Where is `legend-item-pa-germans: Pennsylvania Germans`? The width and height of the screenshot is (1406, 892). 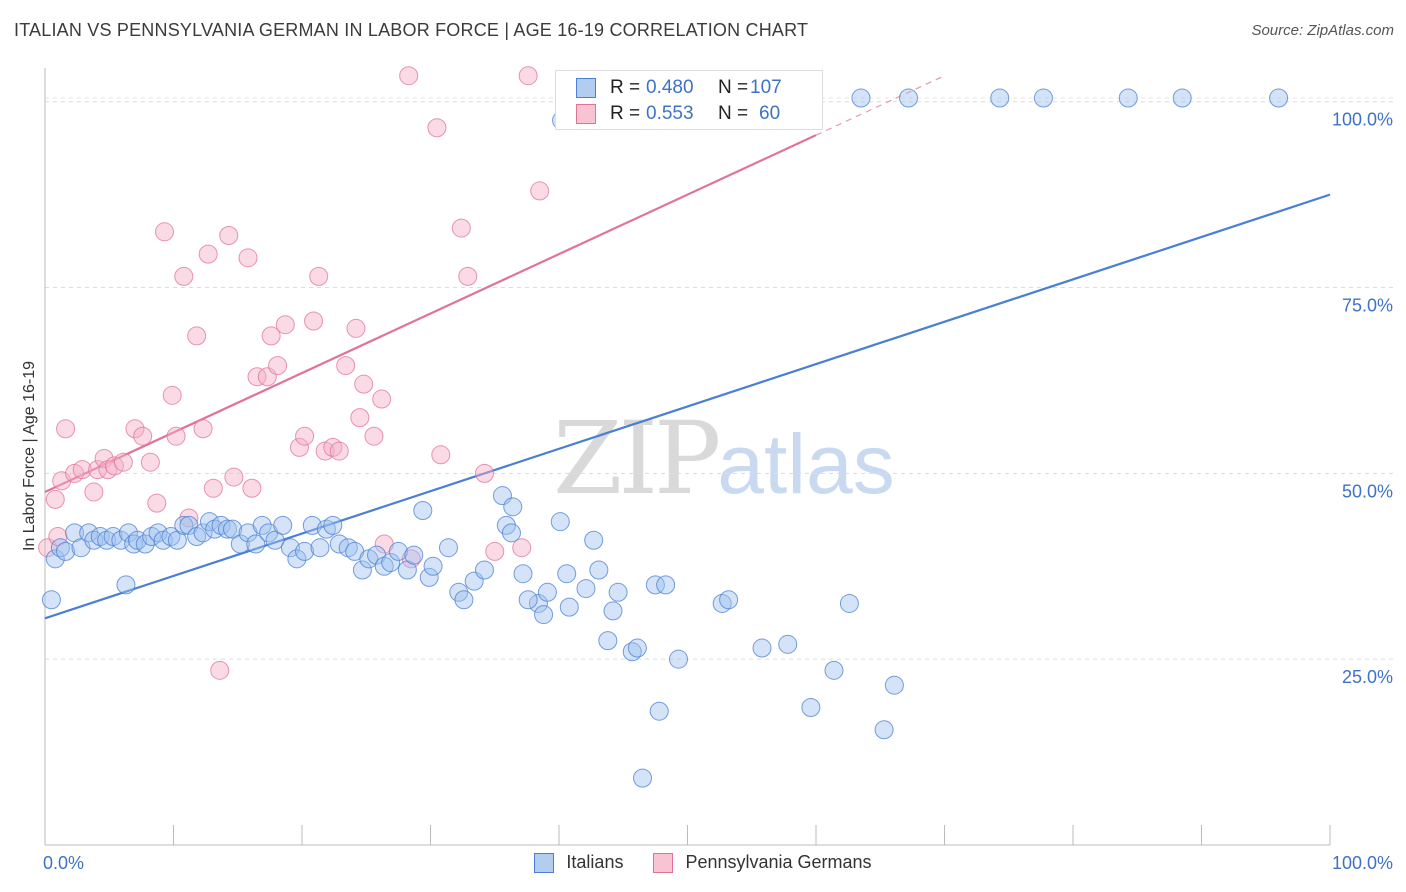
legend-item-pa-germans: Pennsylvania Germans is located at coordinates (762, 862).